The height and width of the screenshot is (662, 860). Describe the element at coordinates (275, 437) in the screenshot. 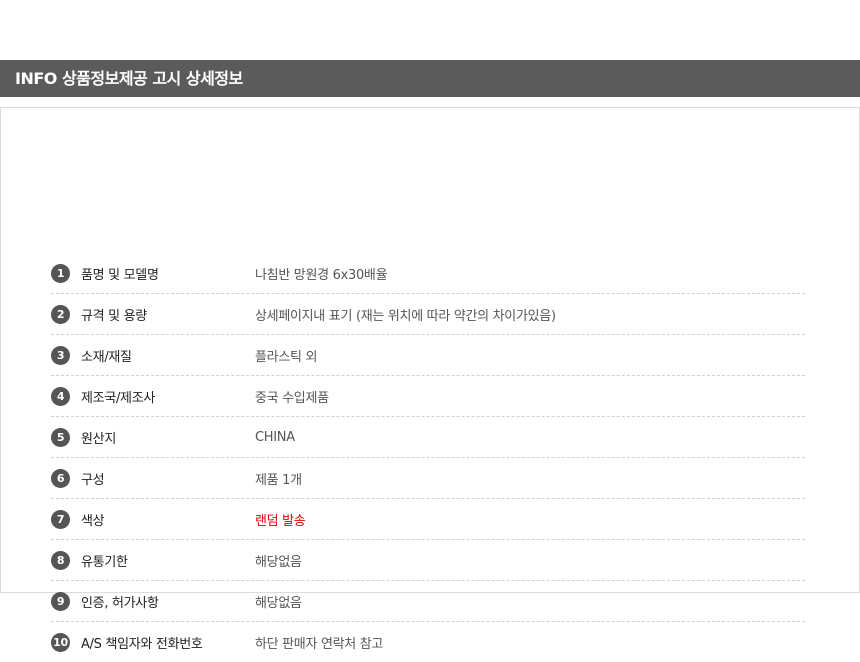

I see `row-value: CHINA` at that location.